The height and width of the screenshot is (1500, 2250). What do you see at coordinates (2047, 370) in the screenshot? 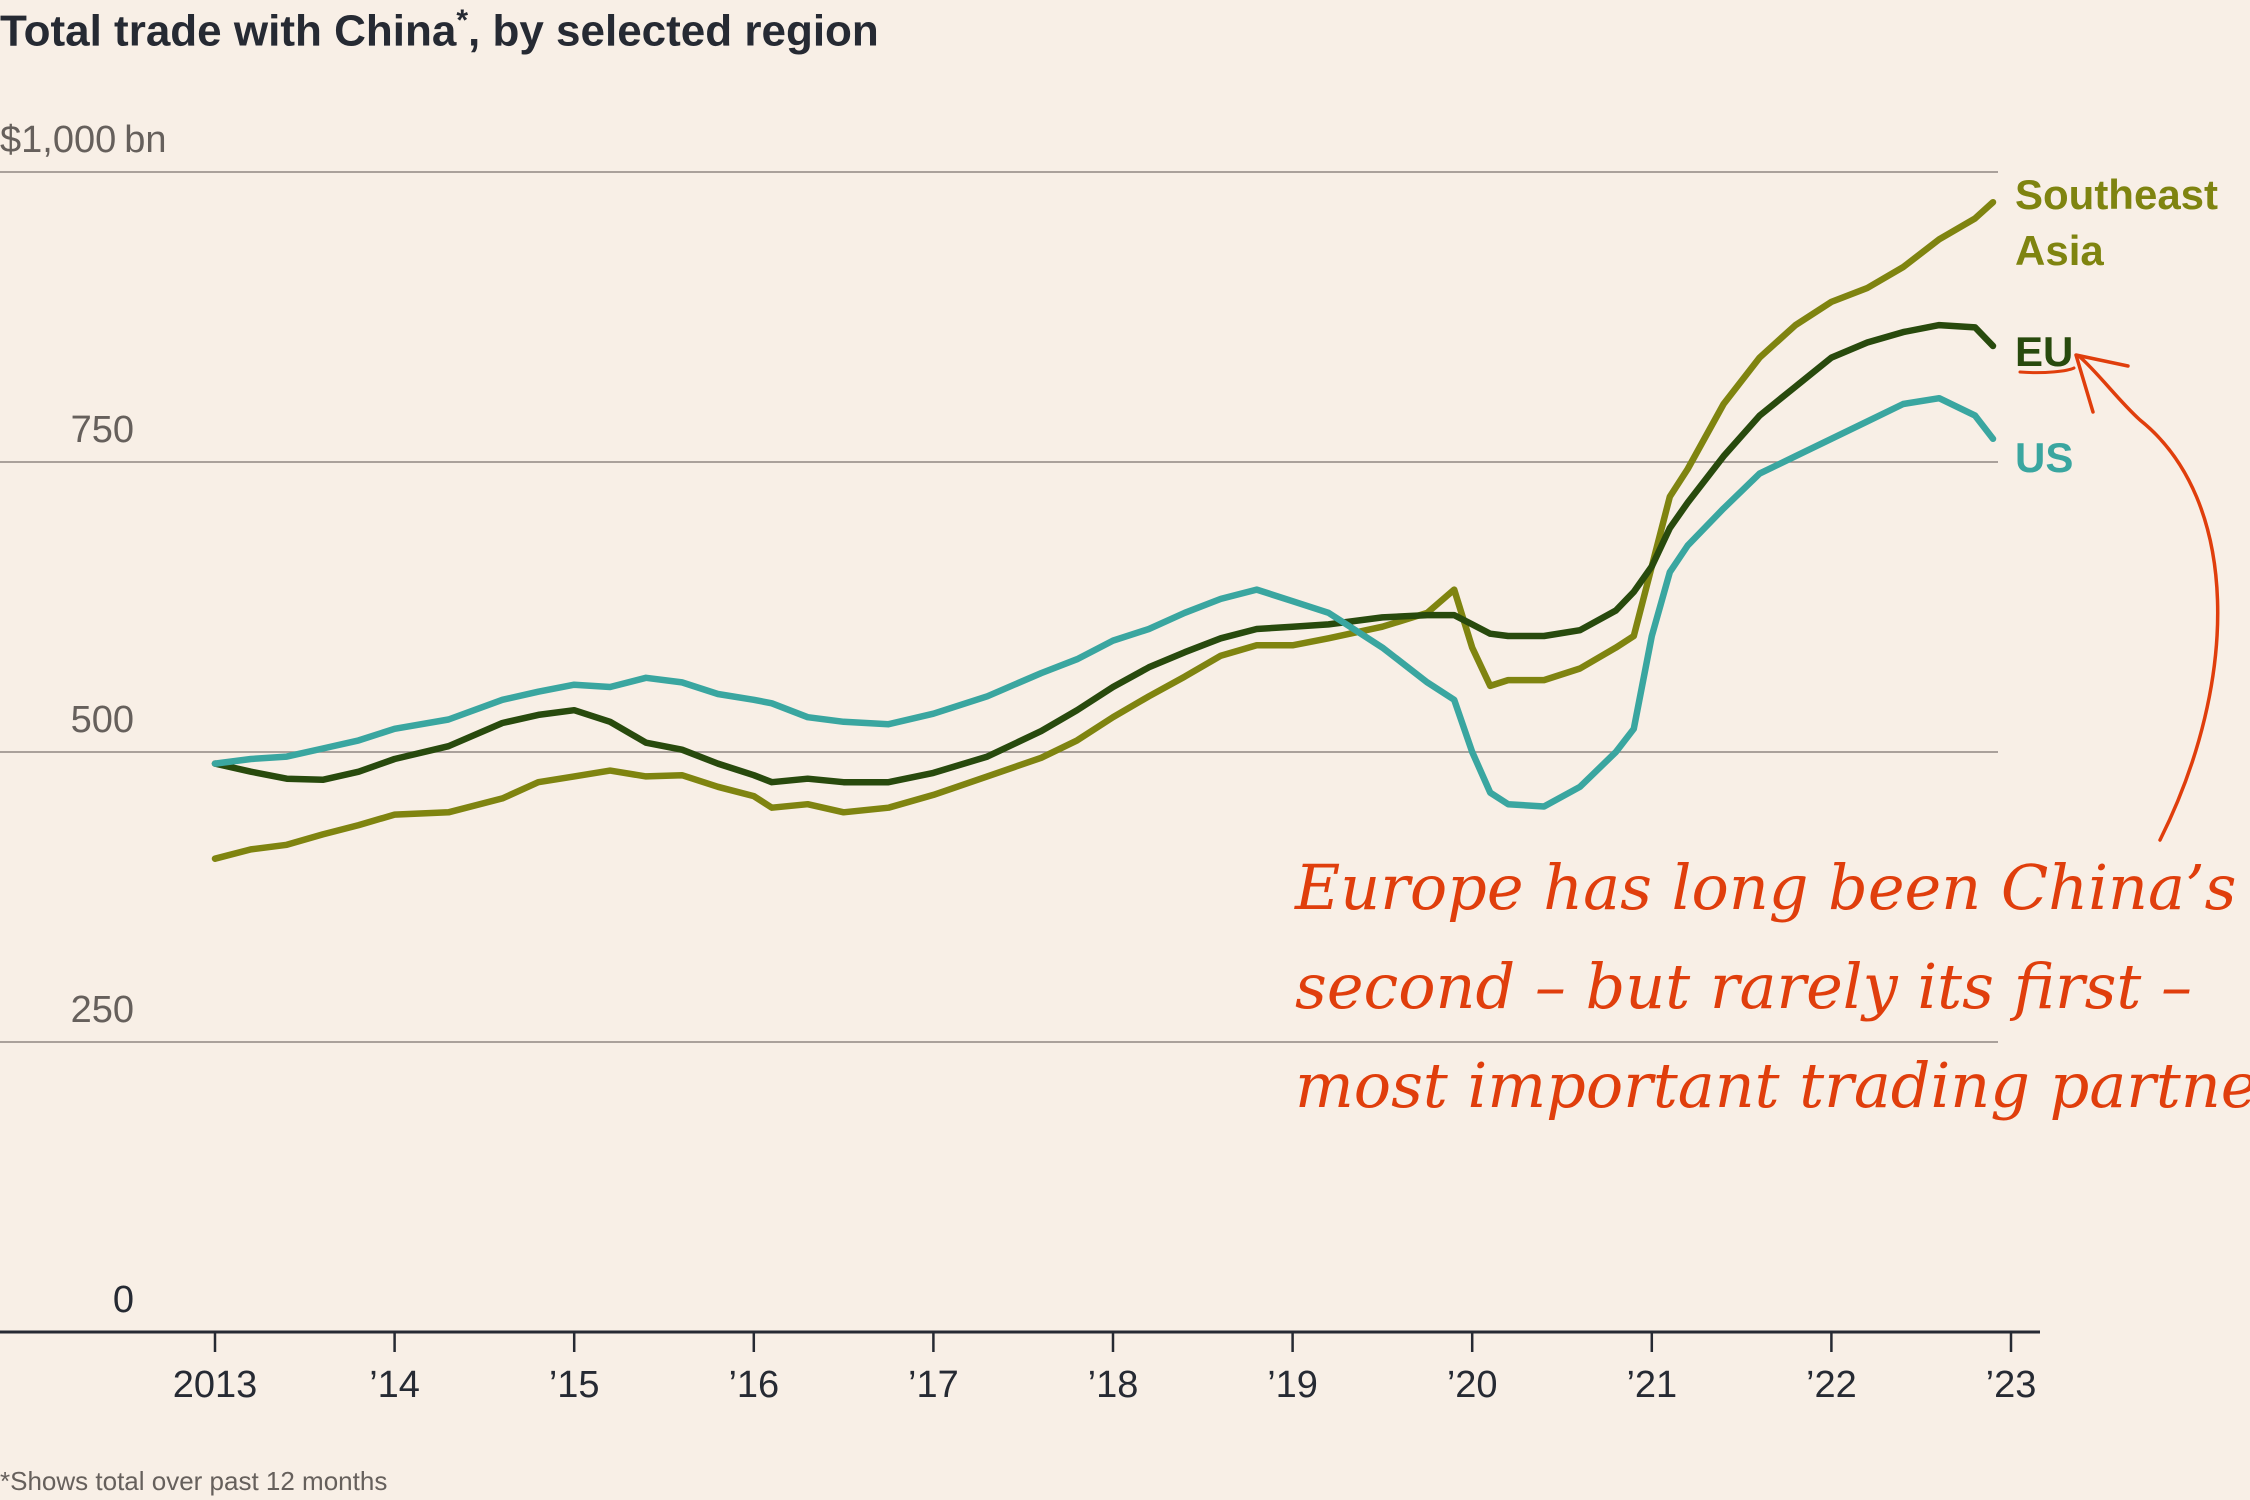
I see `arrow-underline` at bounding box center [2047, 370].